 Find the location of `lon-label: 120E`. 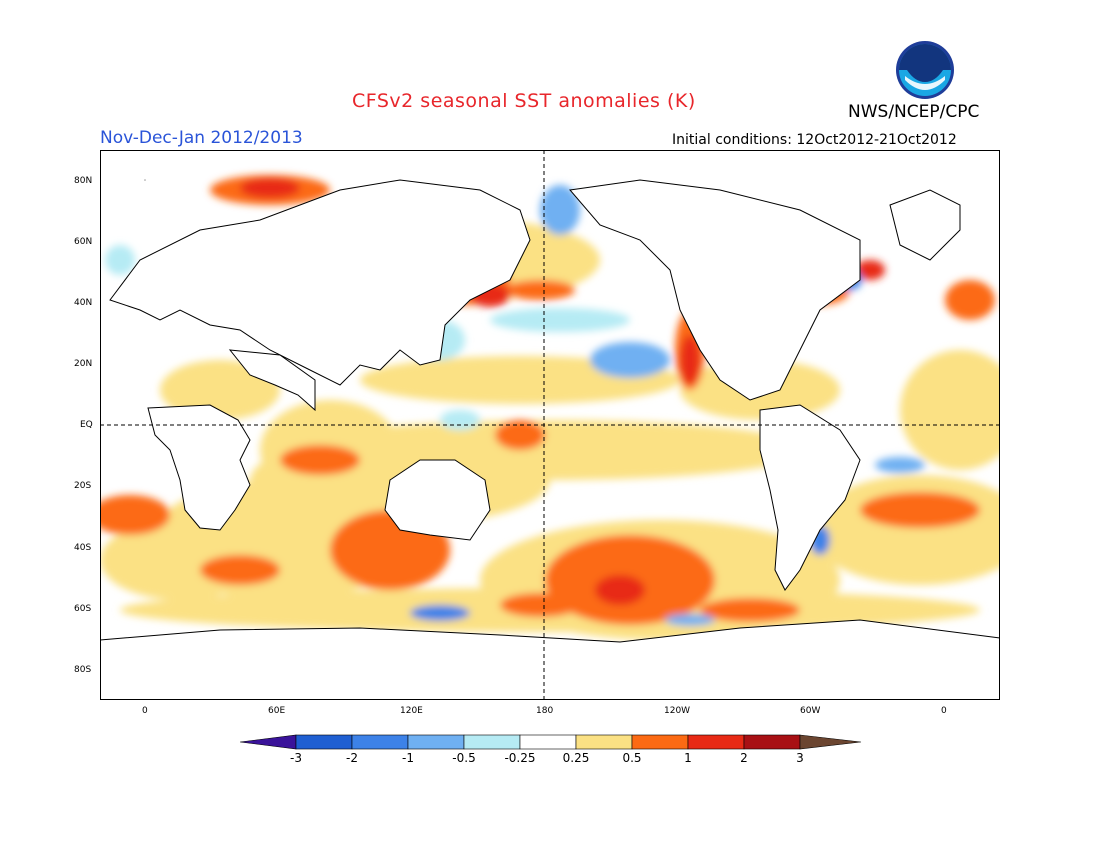

lon-label: 120E is located at coordinates (411, 711).